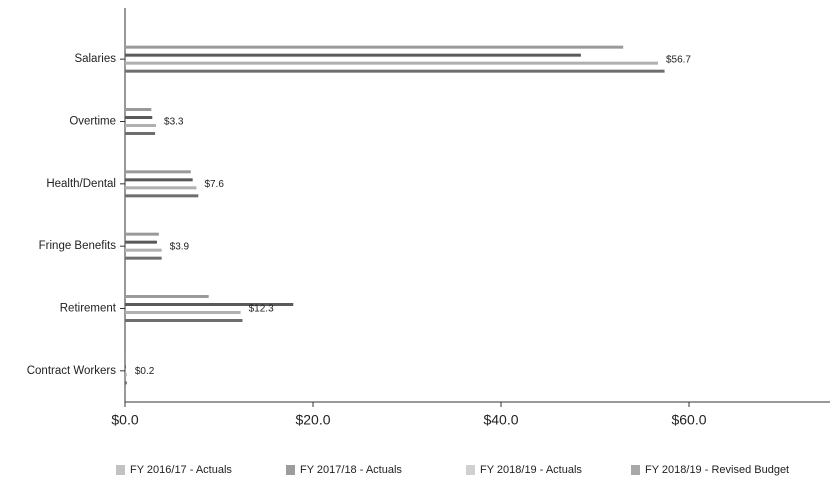 The width and height of the screenshot is (832, 482). What do you see at coordinates (124, 420) in the screenshot?
I see `x-tick-label: $0.0` at bounding box center [124, 420].